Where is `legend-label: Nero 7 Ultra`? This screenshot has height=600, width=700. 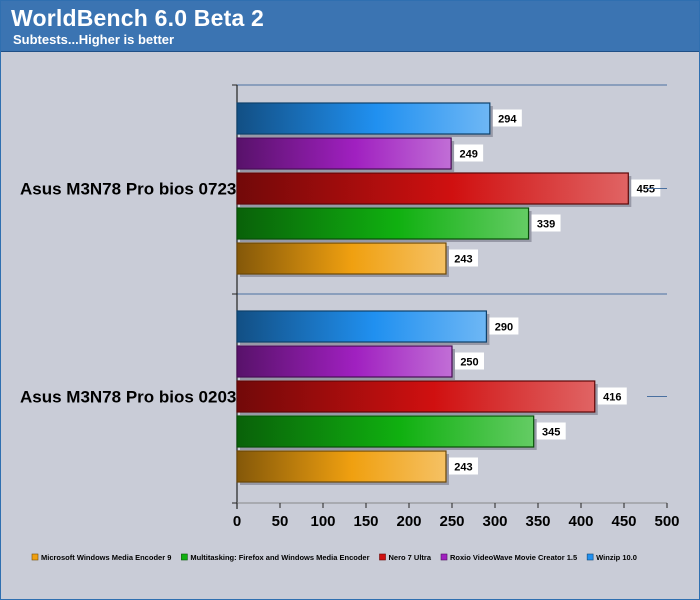
legend-label: Nero 7 Ultra is located at coordinates (410, 557).